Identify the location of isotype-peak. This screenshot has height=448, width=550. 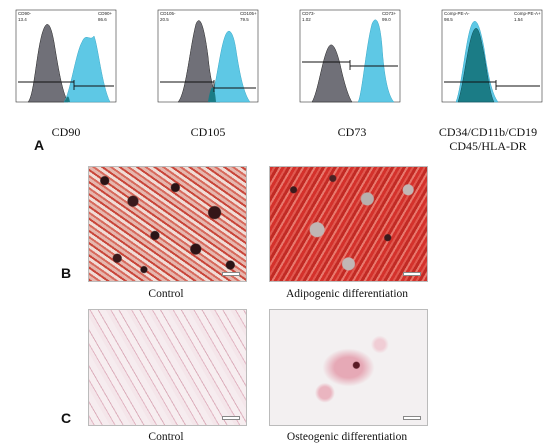
(332, 73).